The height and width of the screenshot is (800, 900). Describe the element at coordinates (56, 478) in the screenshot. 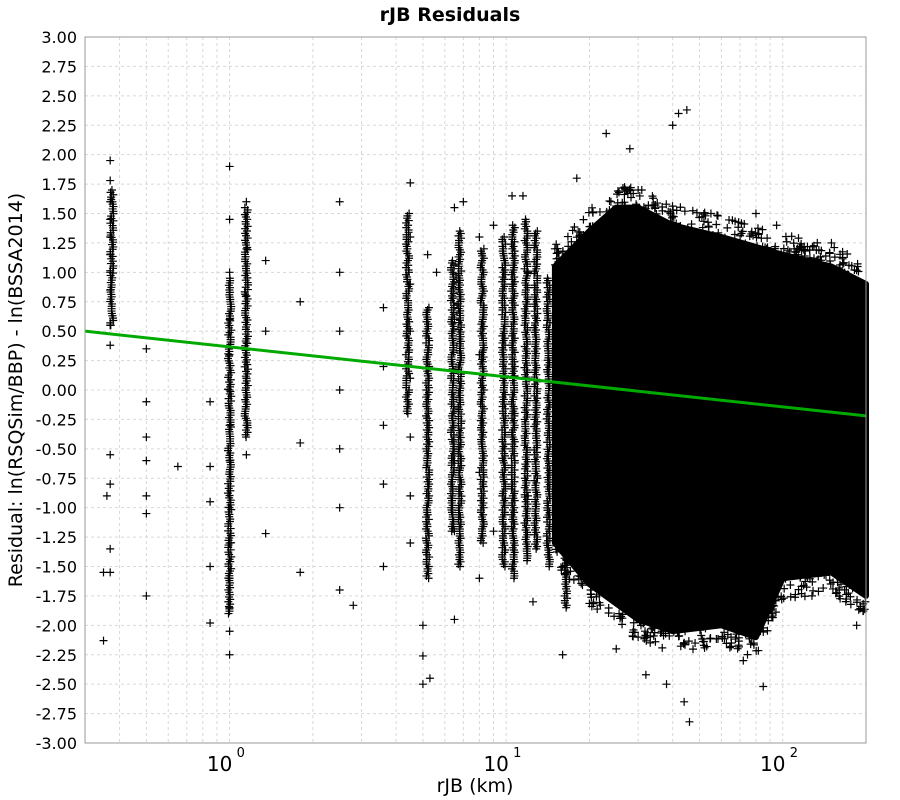

I see `y-tick-label: -0.75` at that location.